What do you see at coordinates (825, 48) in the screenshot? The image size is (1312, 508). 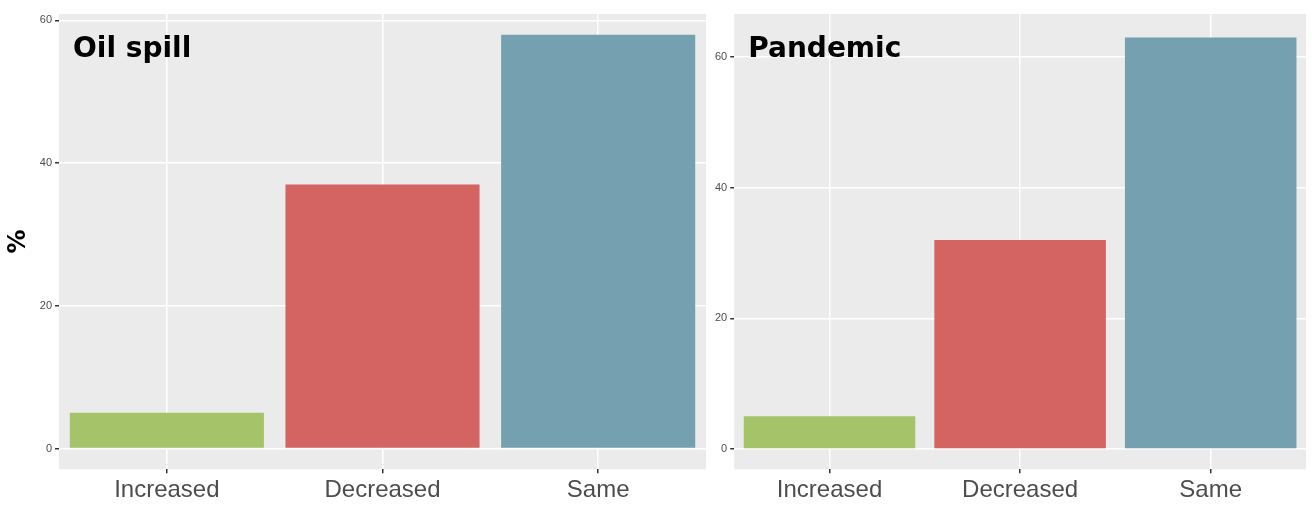 I see `text: Pandemic` at bounding box center [825, 48].